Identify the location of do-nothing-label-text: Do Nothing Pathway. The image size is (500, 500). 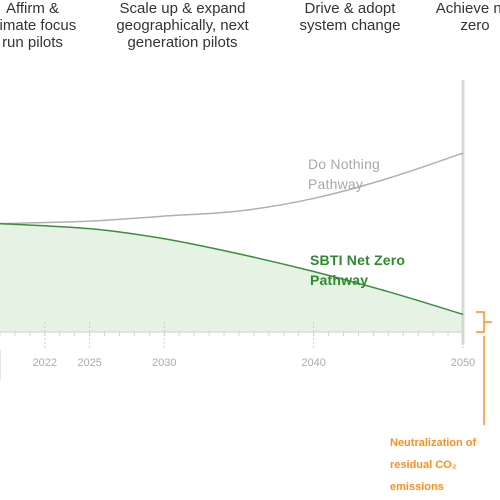
(344, 174).